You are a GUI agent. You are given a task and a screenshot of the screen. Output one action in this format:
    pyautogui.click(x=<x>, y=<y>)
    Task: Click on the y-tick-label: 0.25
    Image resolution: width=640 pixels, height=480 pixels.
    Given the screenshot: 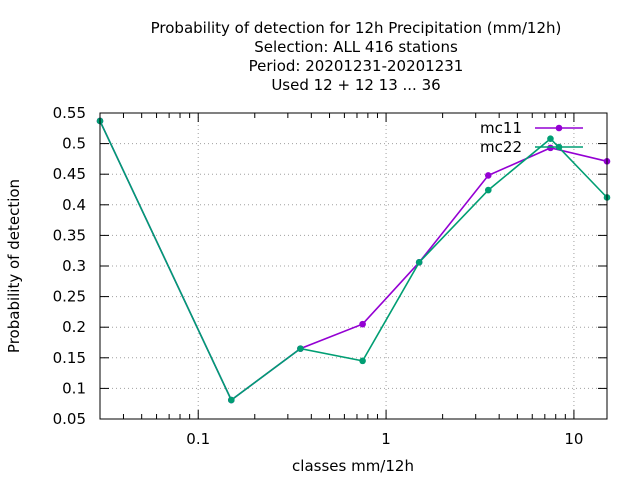 What is the action you would take?
    pyautogui.click(x=69, y=297)
    